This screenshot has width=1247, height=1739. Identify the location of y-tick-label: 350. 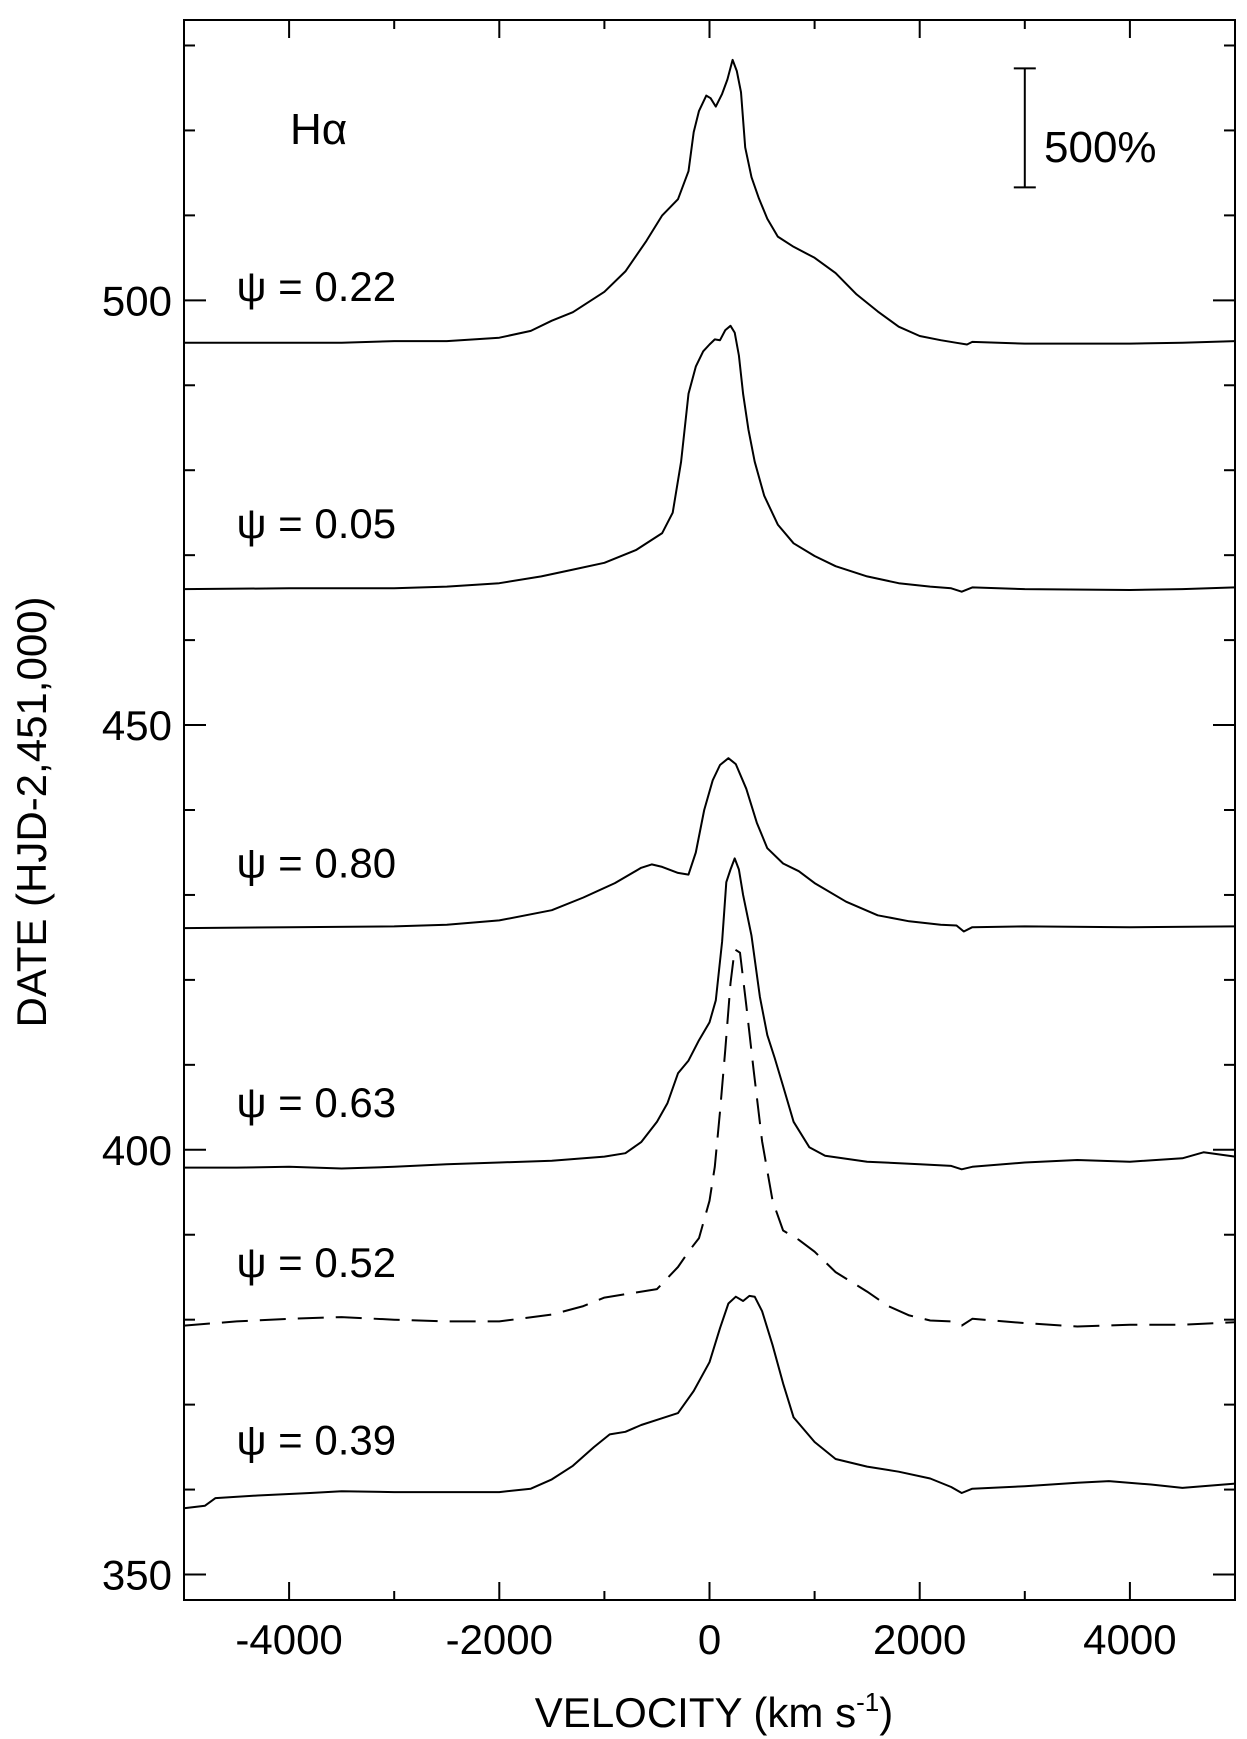
(137, 1575).